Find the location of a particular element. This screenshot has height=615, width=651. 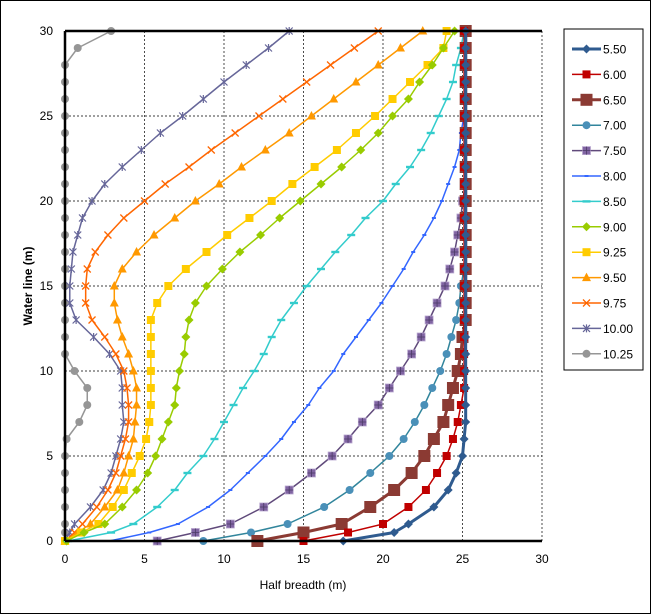

legend-label: 7.50 is located at coordinates (615, 151).